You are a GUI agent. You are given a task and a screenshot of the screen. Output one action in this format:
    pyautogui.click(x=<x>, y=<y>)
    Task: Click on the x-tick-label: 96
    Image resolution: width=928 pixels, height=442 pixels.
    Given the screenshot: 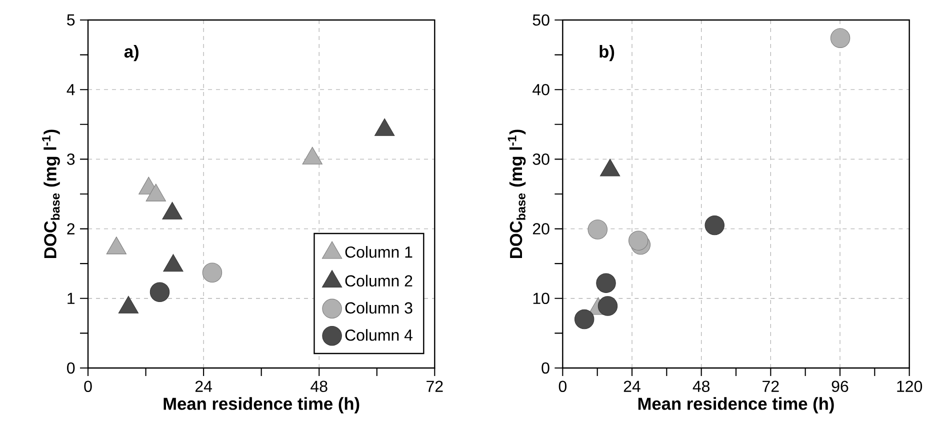 What is the action you would take?
    pyautogui.click(x=840, y=386)
    